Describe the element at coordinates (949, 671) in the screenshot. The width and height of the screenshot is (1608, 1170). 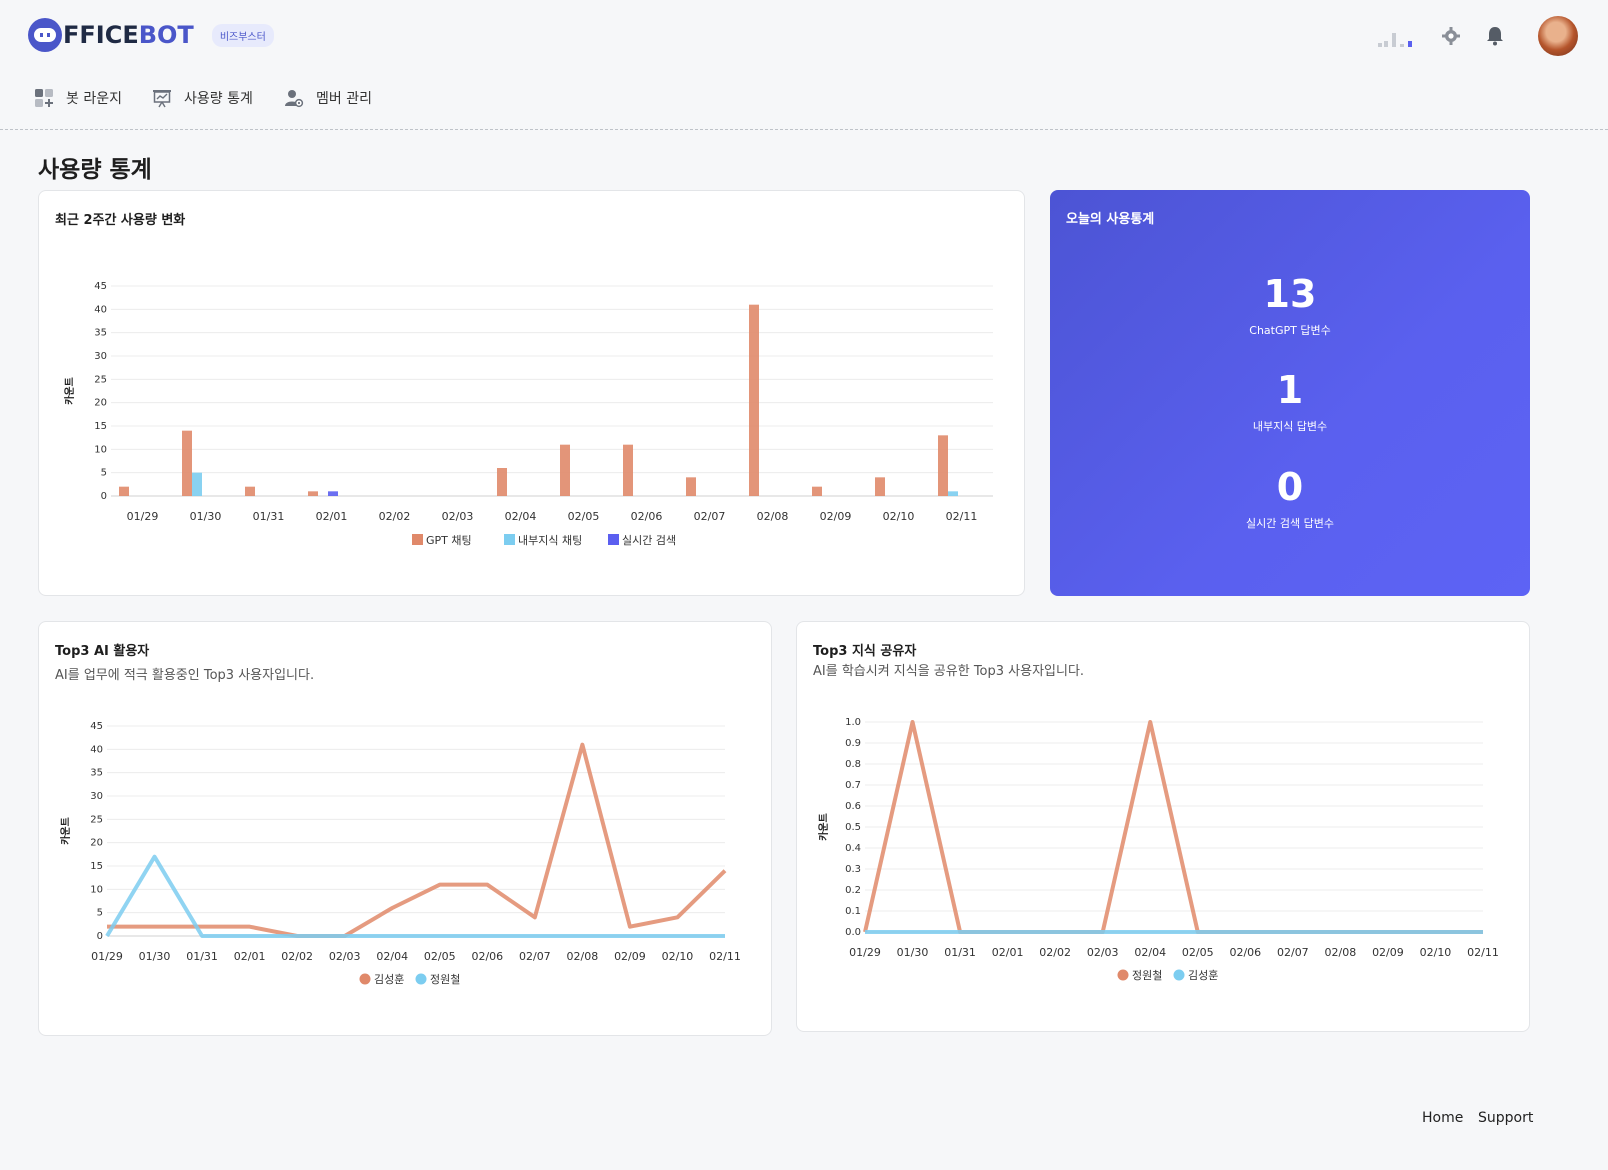
I see `card-subtitle: AI를 학습시켜 지식을 공유한 Top3 사용자입니다.` at that location.